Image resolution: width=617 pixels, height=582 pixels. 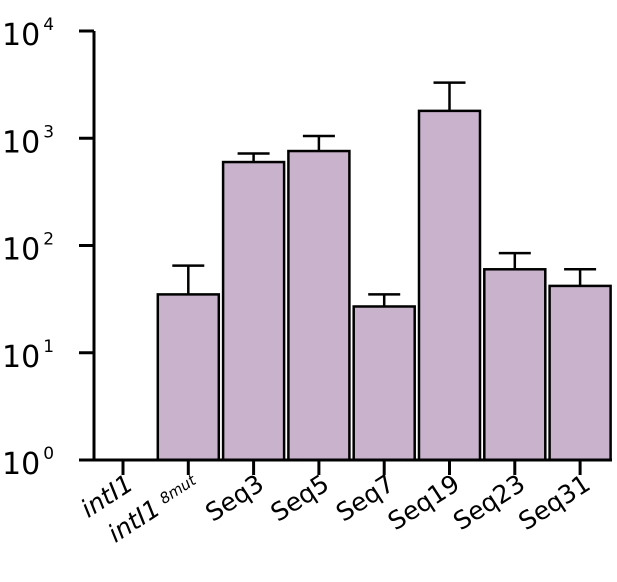 I want to click on y-tick-label: 10 0, so click(x=28, y=463).